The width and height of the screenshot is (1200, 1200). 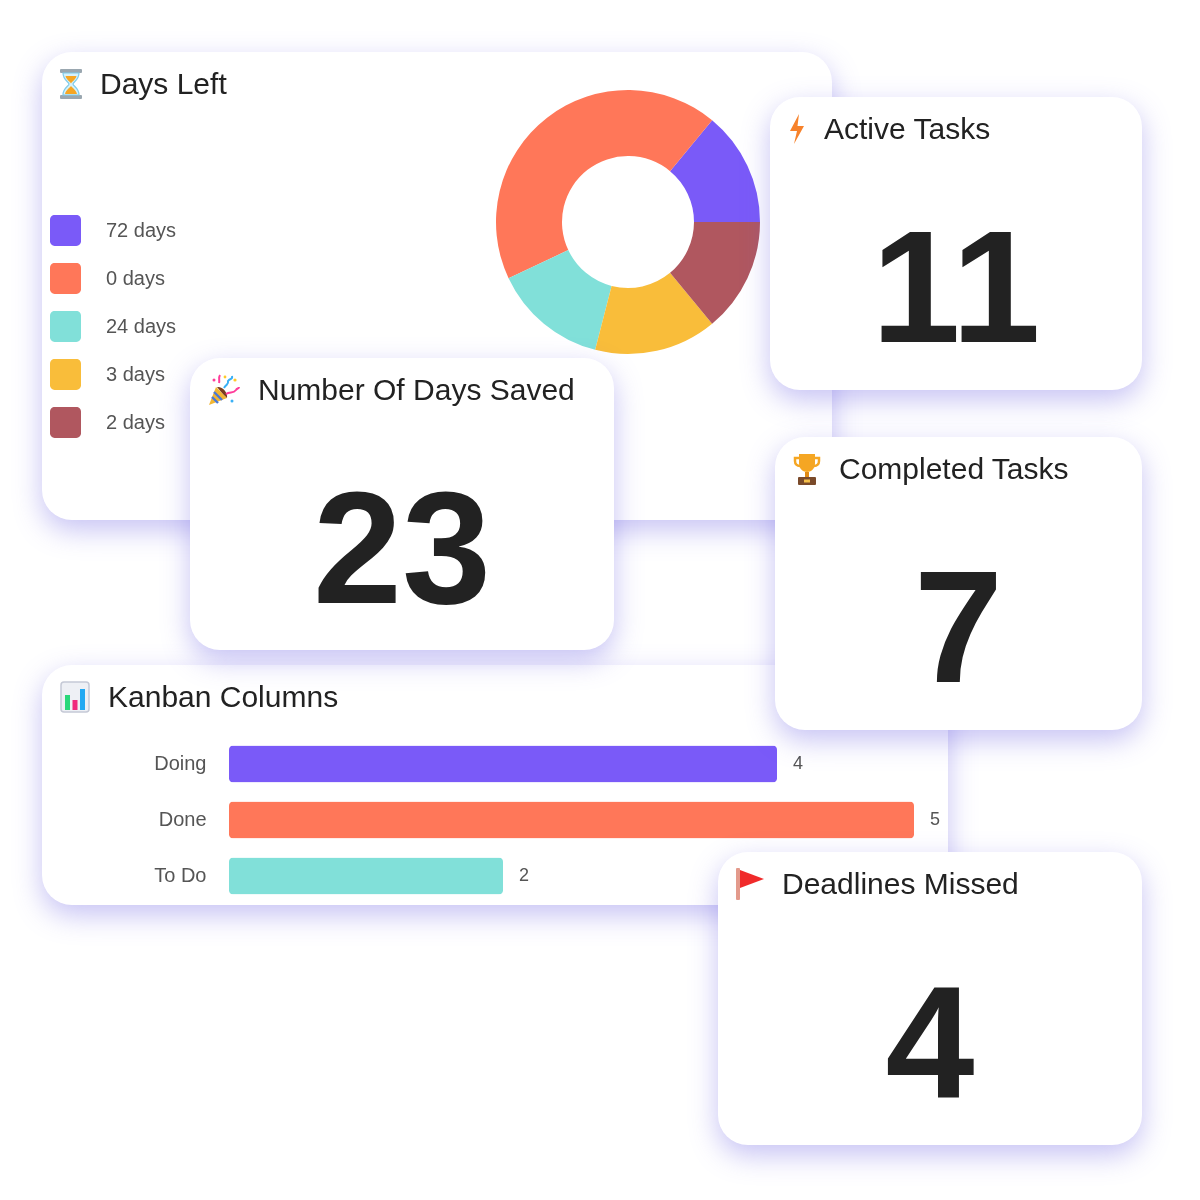 What do you see at coordinates (402, 547) in the screenshot?
I see `text: 23` at bounding box center [402, 547].